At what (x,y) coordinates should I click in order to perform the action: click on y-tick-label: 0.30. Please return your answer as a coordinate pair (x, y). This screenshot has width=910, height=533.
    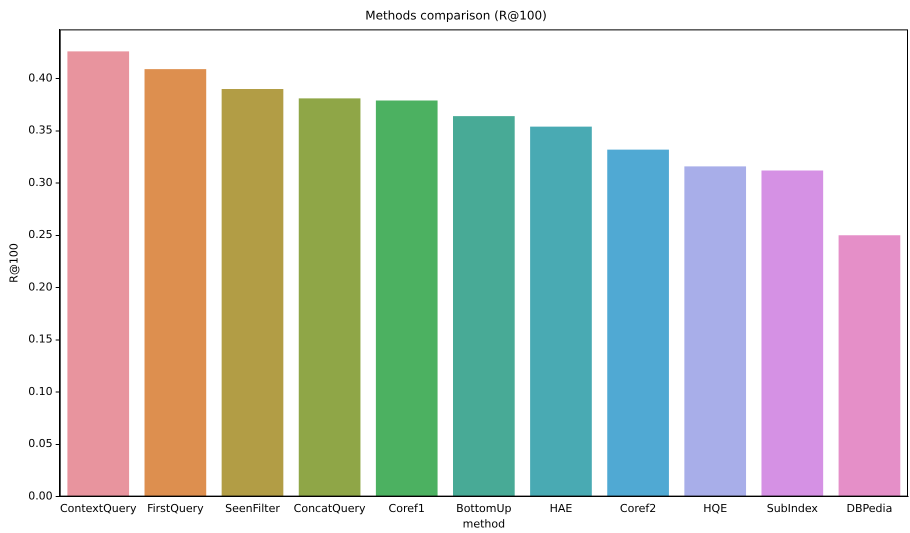
    Looking at the image, I should click on (40, 182).